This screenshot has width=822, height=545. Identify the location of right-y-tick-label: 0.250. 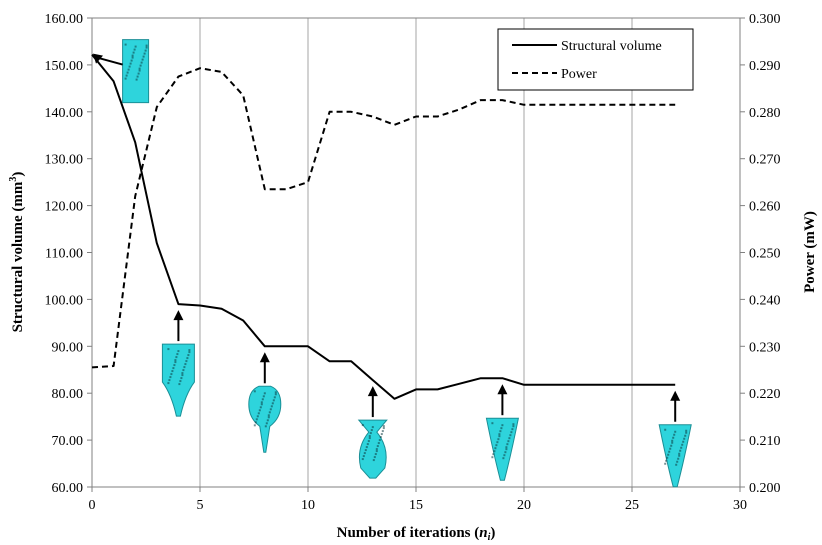
(765, 254).